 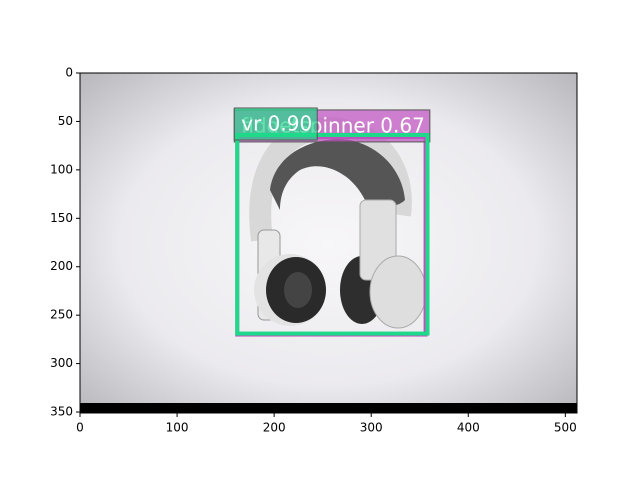 What do you see at coordinates (274, 428) in the screenshot?
I see `x-tick-label: 200` at bounding box center [274, 428].